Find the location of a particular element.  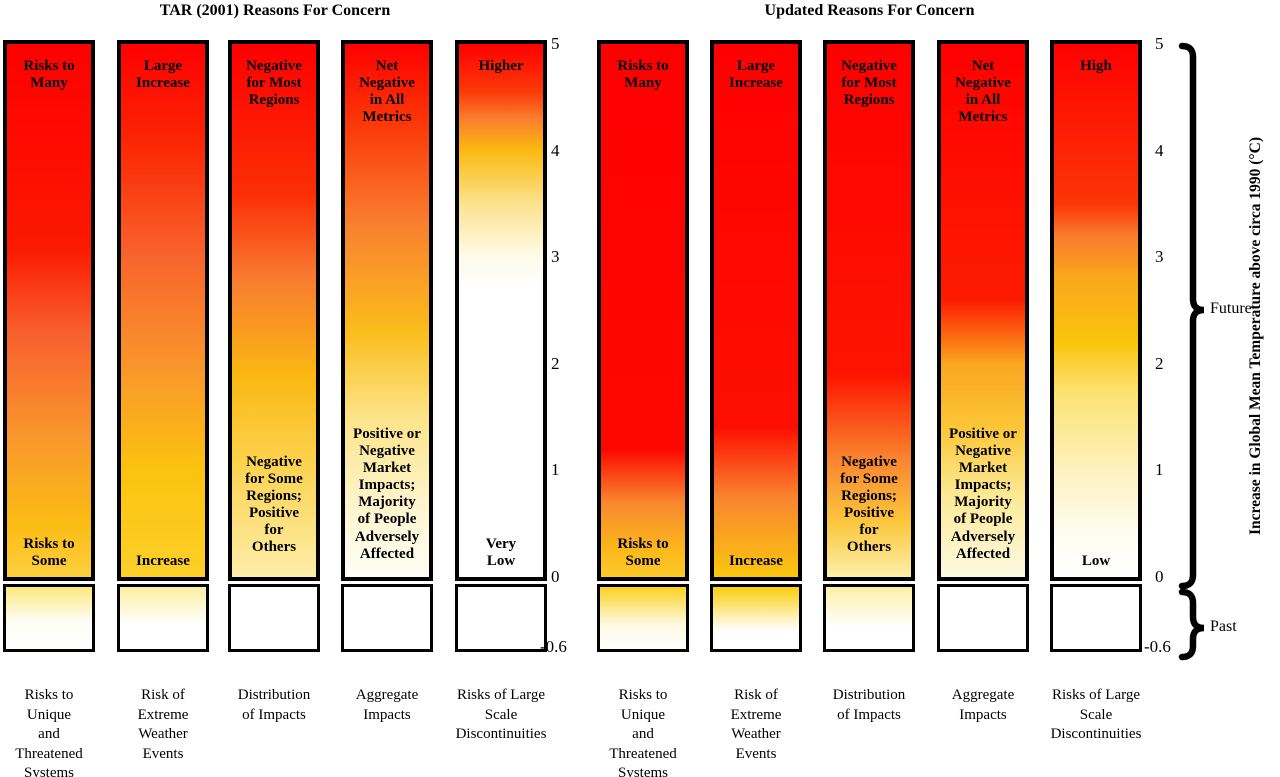

ember-bar: Higher Very Low is located at coordinates (501, 310).